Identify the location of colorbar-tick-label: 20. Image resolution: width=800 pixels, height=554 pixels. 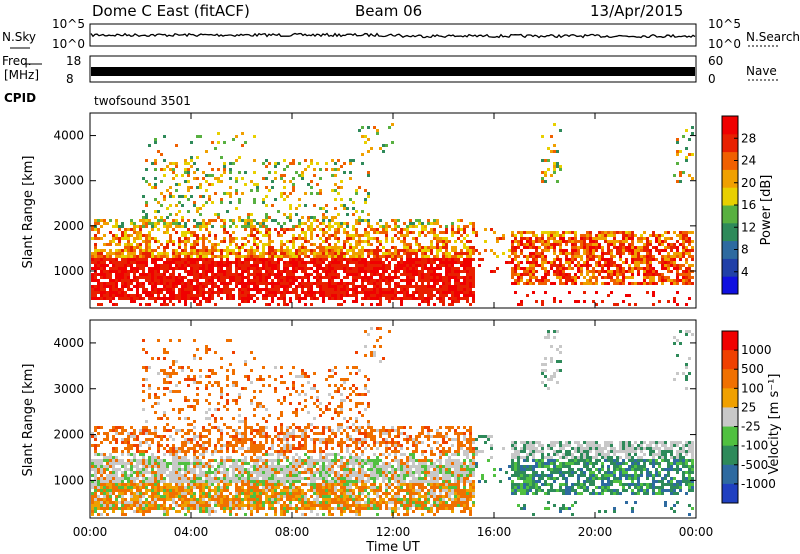
(748, 183).